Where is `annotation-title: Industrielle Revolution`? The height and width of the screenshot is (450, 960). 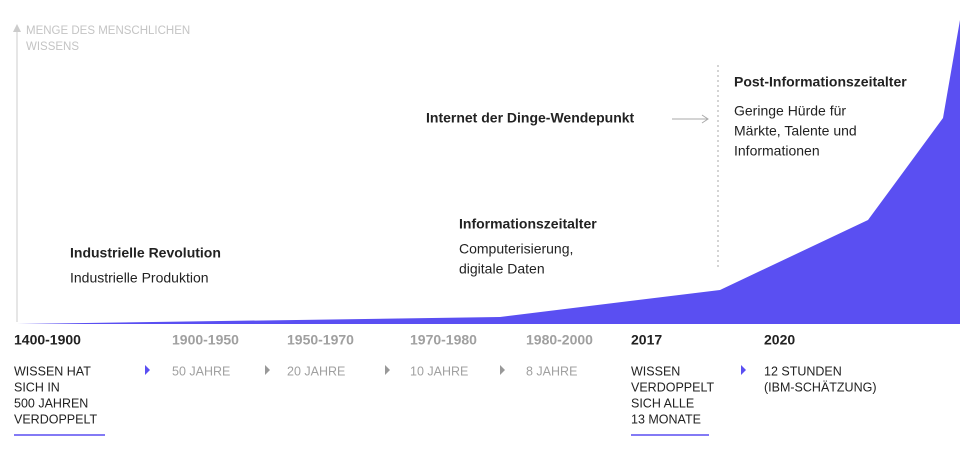
annotation-title: Industrielle Revolution is located at coordinates (145, 253).